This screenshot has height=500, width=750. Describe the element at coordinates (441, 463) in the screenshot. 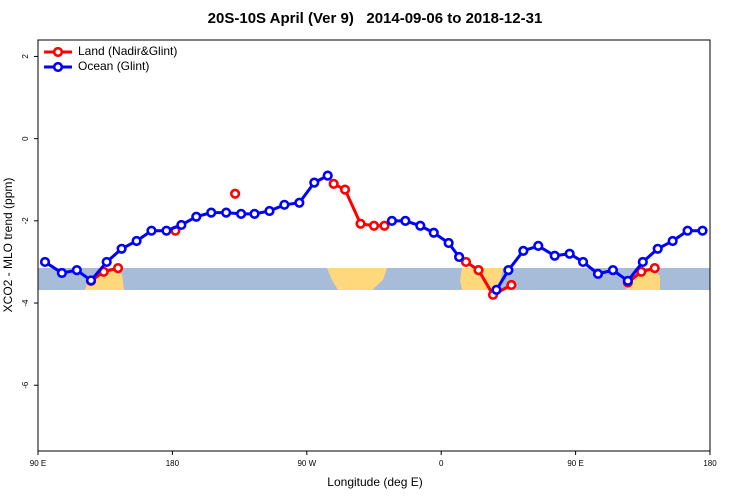

I see `x-tick-label: 0` at that location.